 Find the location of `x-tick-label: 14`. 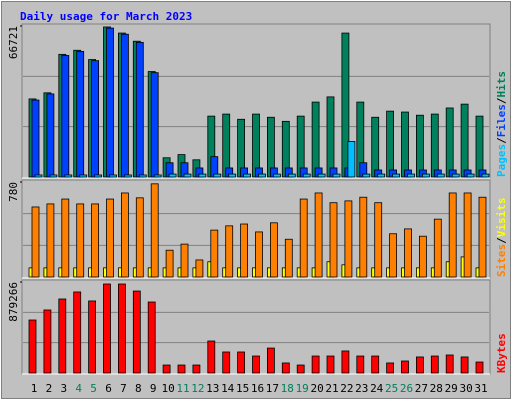

x-tick-label: 14 is located at coordinates (228, 388).